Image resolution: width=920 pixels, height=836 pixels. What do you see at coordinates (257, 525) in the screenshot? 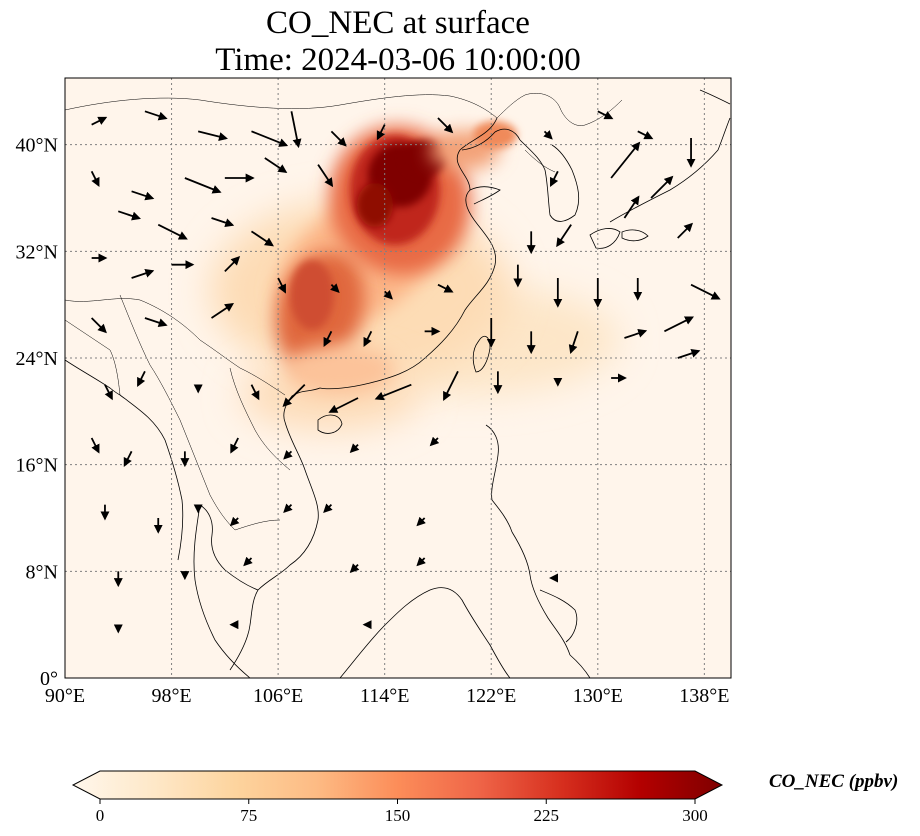
I see `cambodia-border` at bounding box center [257, 525].